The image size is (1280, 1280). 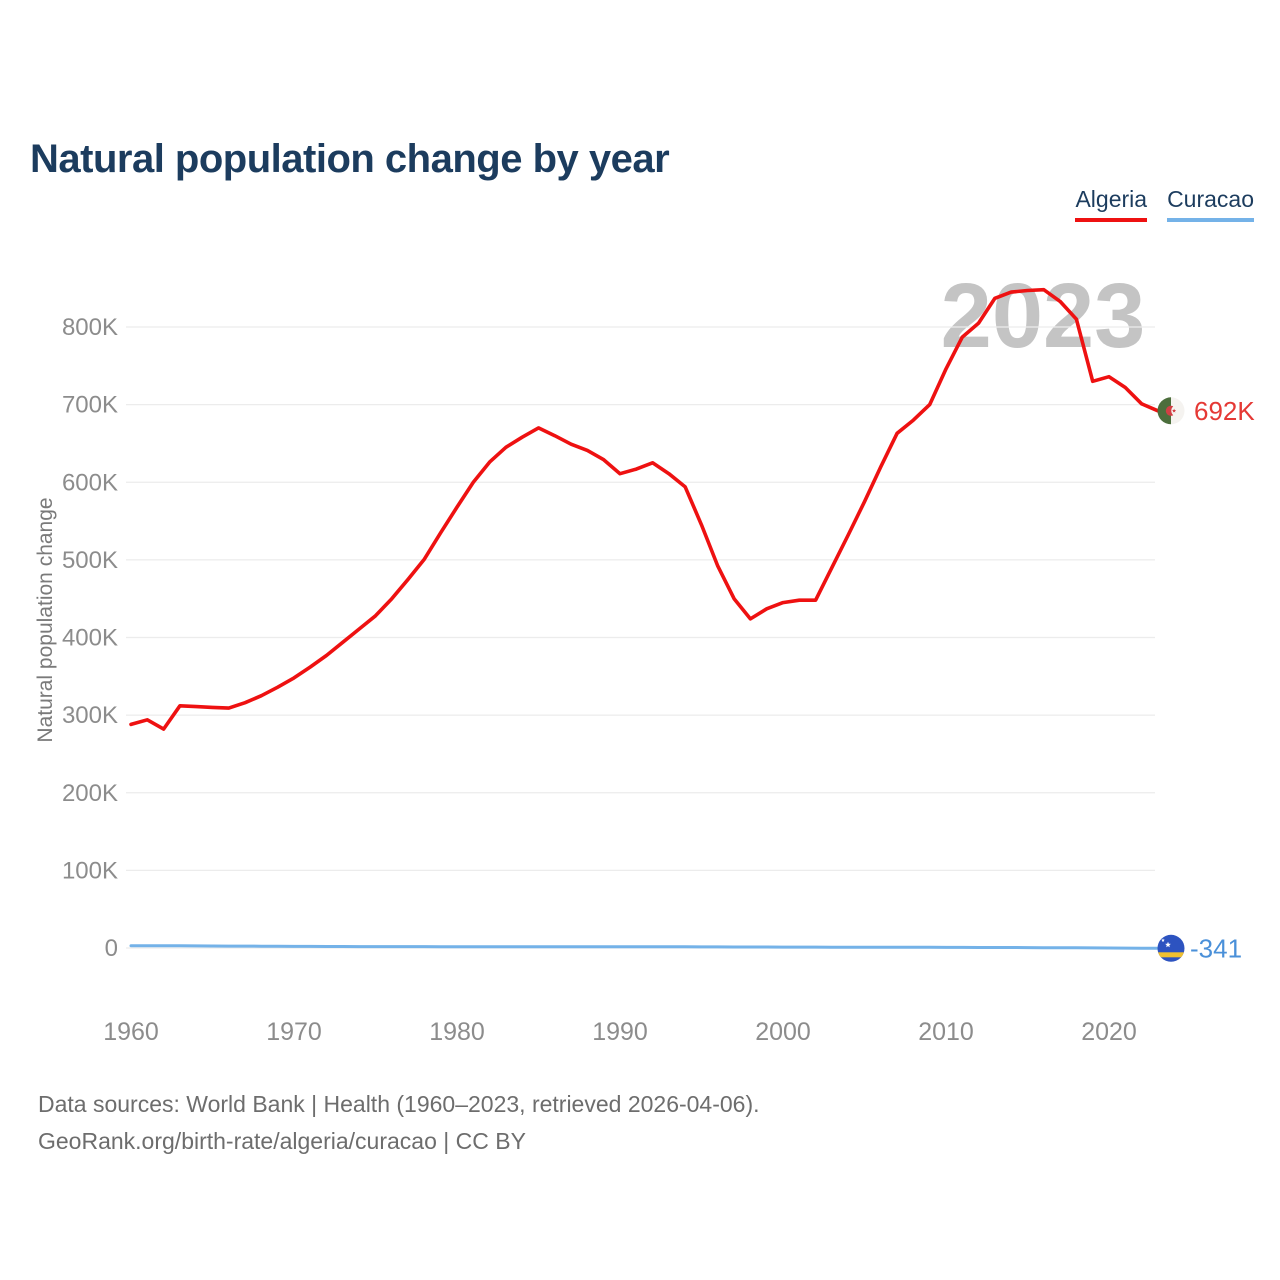 What do you see at coordinates (644, 947) in the screenshot?
I see `curacao-line` at bounding box center [644, 947].